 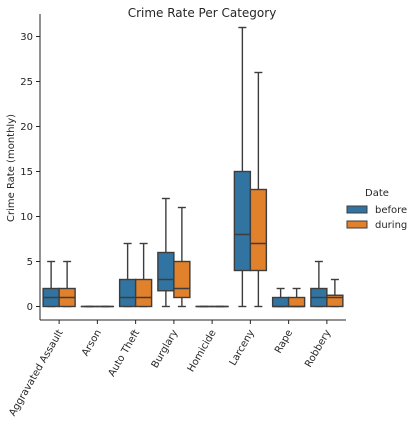 What do you see at coordinates (202, 351) in the screenshot?
I see `x-tick-label: Homicide` at bounding box center [202, 351].